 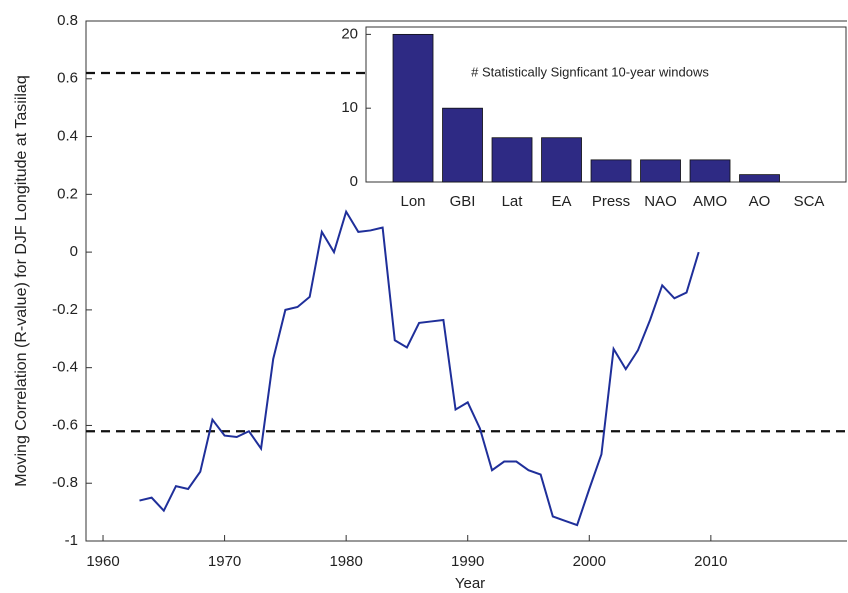 I want to click on x-tick-label: SCA, so click(x=809, y=201).